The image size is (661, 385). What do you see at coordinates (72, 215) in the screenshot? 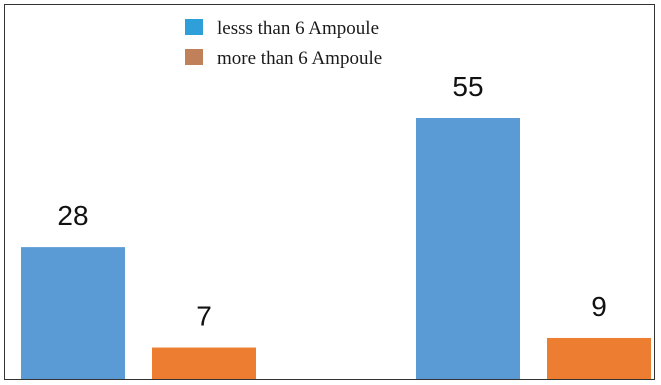
I see `data-label-series1-cat1: 28` at bounding box center [72, 215].